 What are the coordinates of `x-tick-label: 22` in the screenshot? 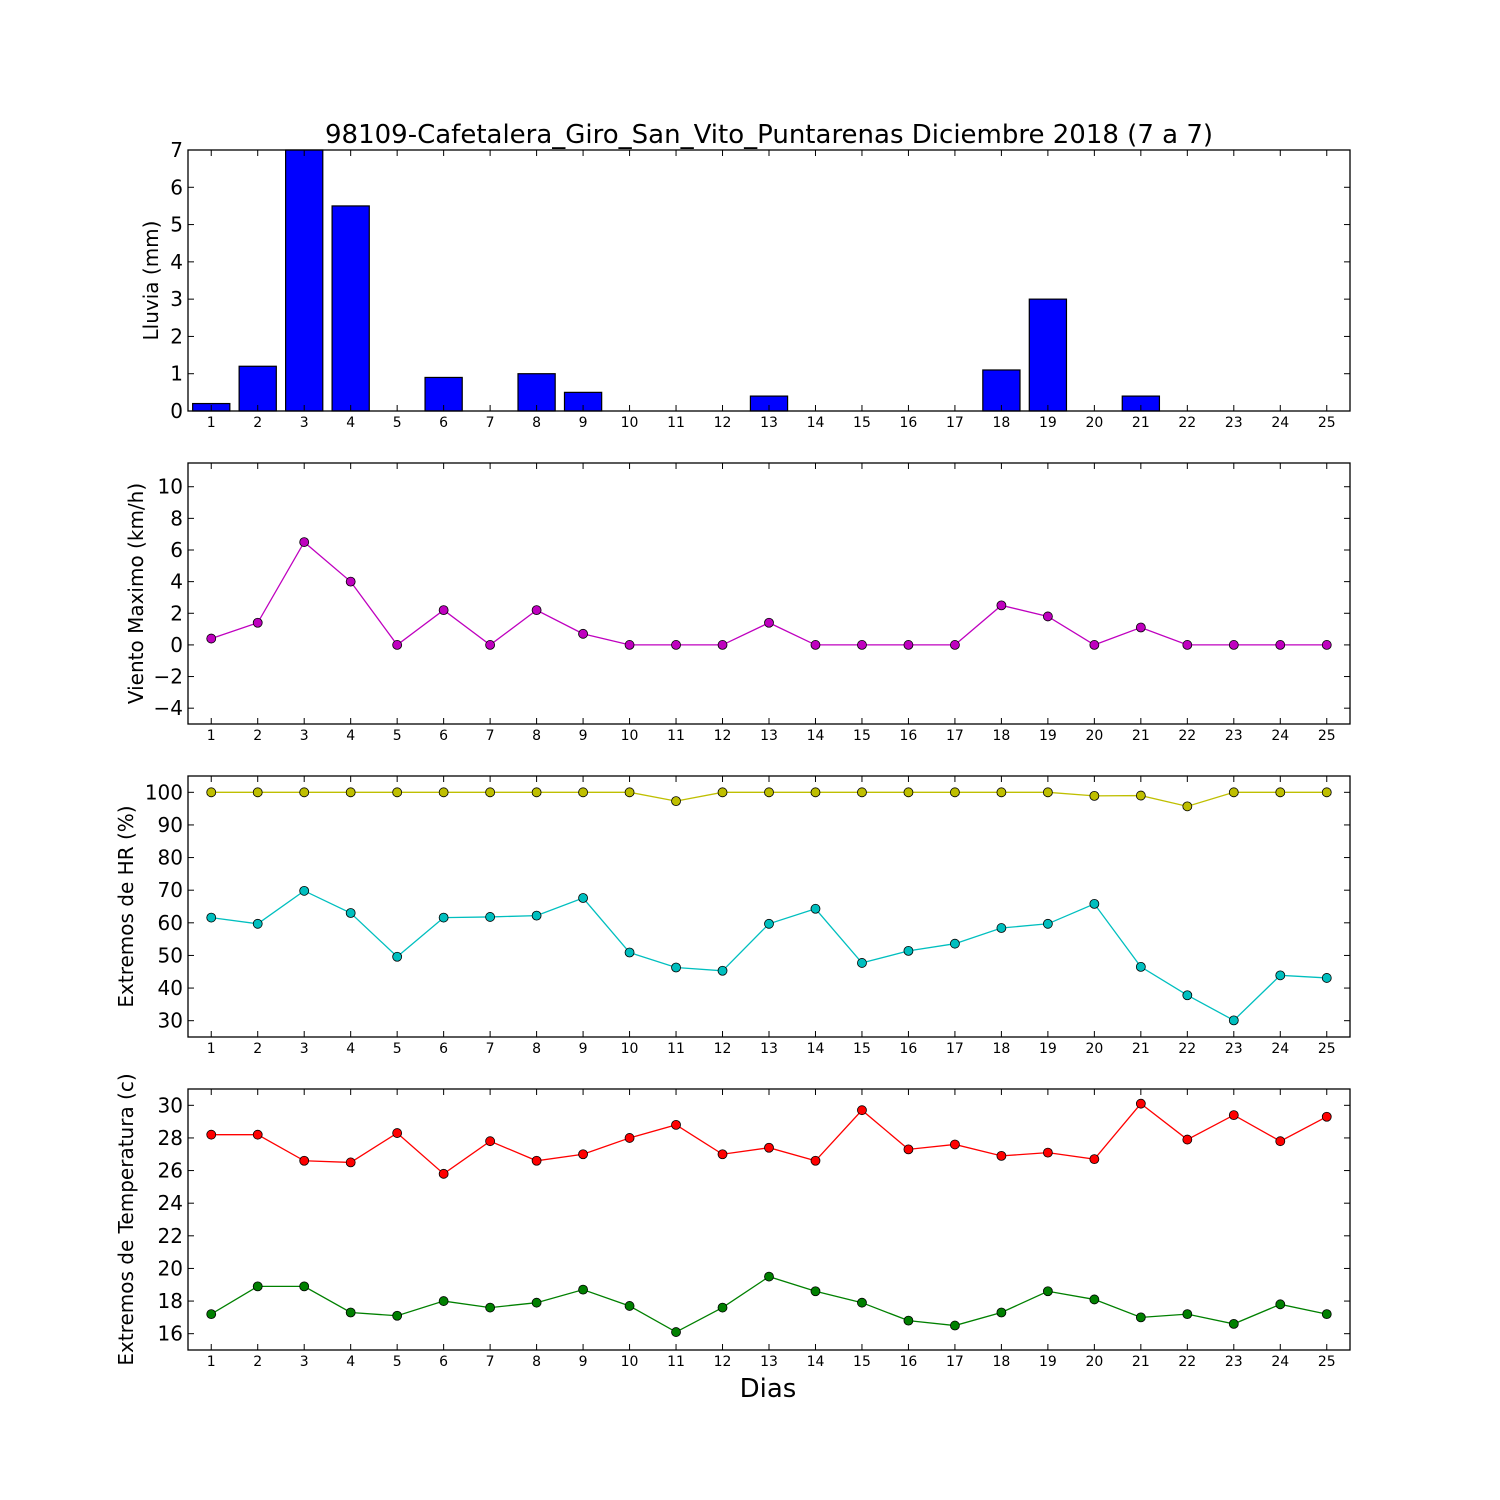 It's located at (1187, 736).